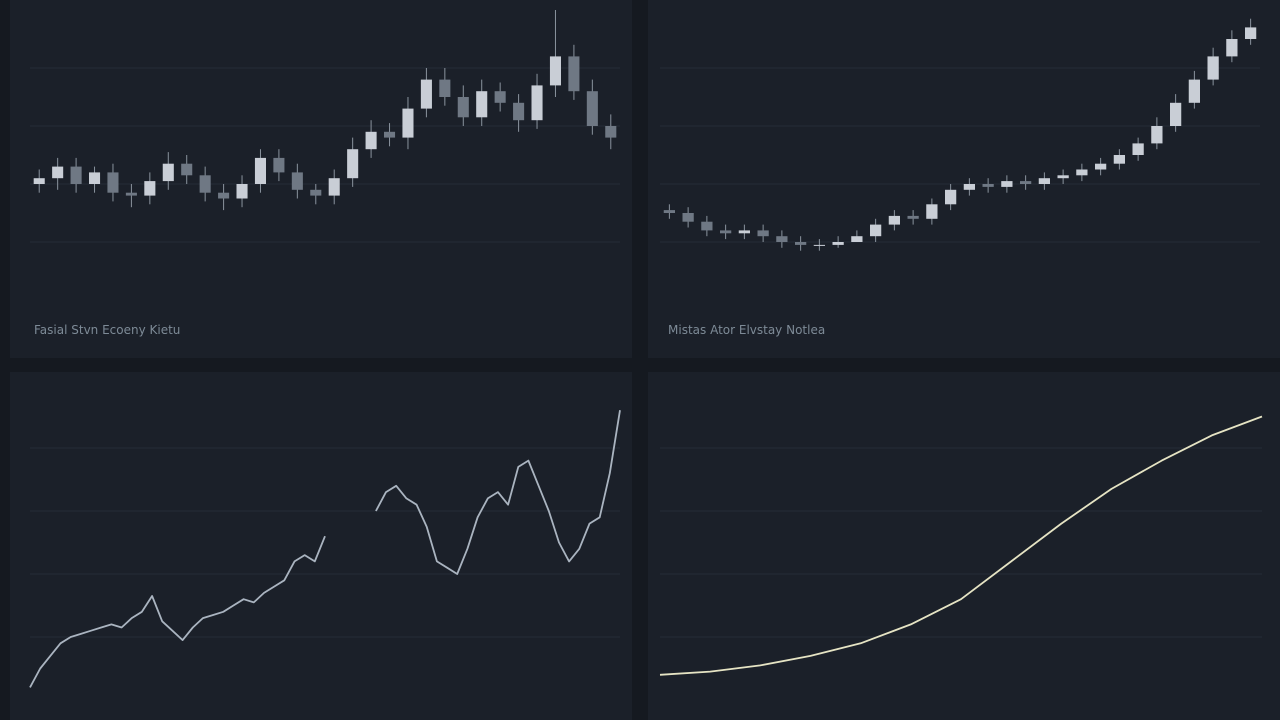  I want to click on panel-caption: Mistas Ator Elvstay Notlea, so click(746, 330).